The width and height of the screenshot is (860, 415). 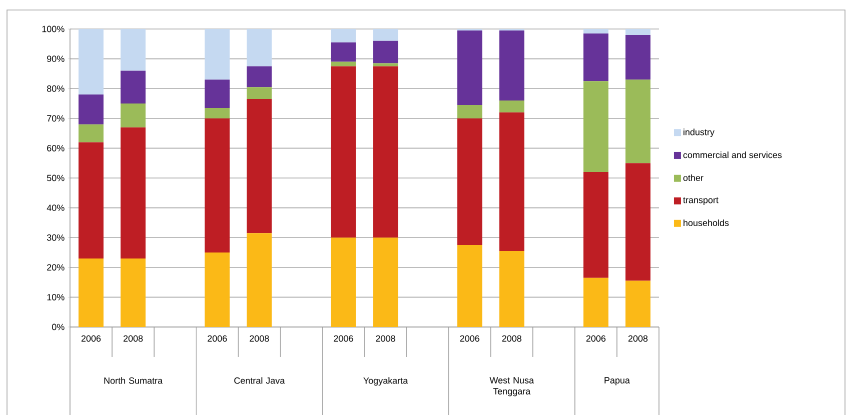 What do you see at coordinates (53, 29) in the screenshot?
I see `y-tick-label: 100%` at bounding box center [53, 29].